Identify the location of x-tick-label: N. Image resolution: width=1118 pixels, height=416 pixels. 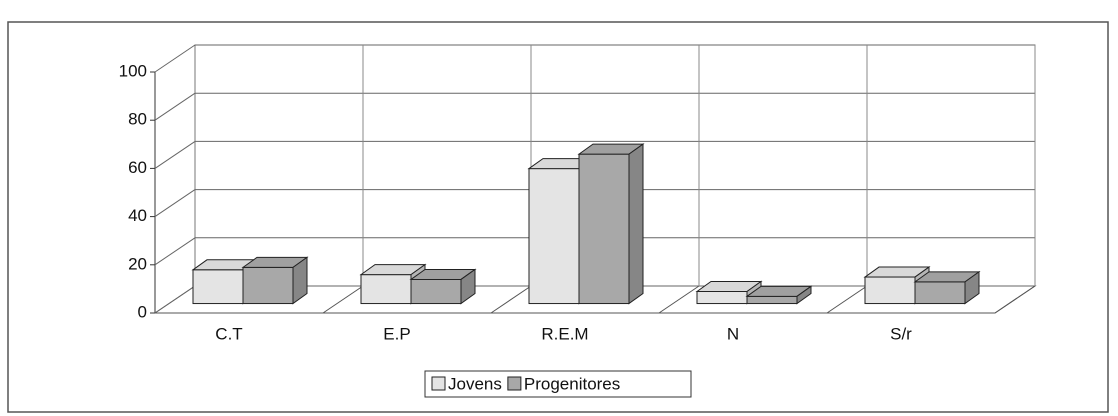
(733, 333).